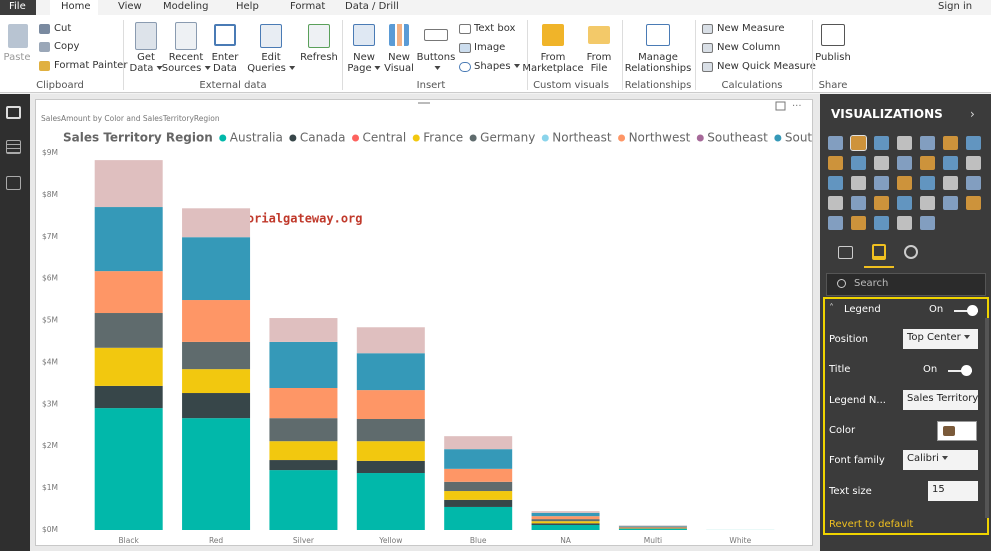  What do you see at coordinates (848, 339) in the screenshot?
I see `format-label: Position` at bounding box center [848, 339].